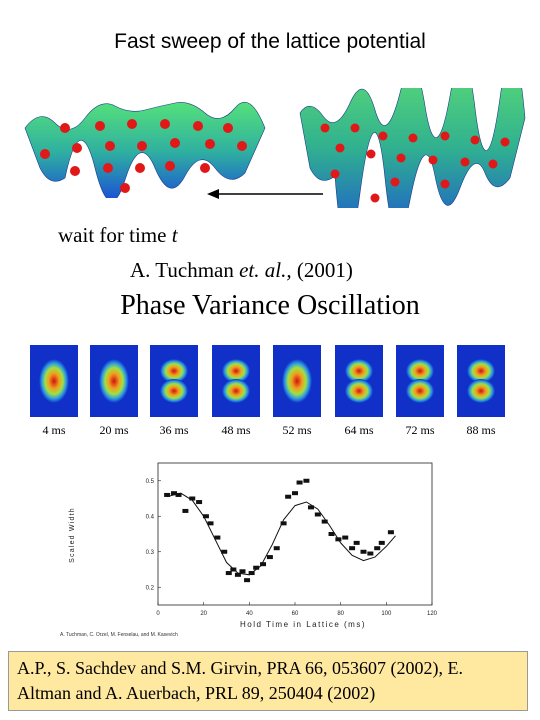 The image size is (540, 720). I want to click on snapshot-time-label: 64 ms, so click(359, 430).